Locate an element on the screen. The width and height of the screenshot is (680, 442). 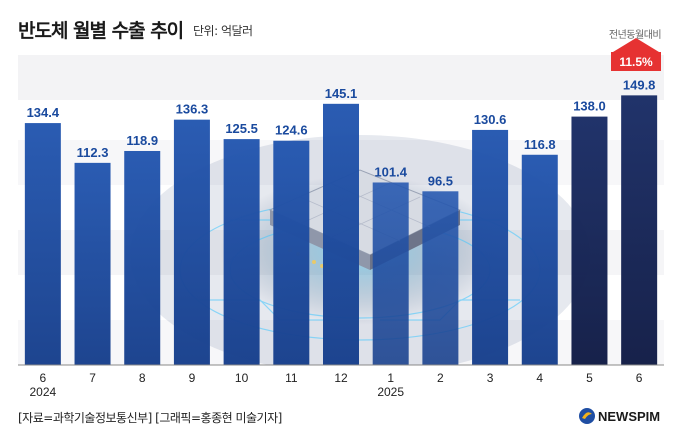
value-label-4: 125.5 is located at coordinates (241, 128).